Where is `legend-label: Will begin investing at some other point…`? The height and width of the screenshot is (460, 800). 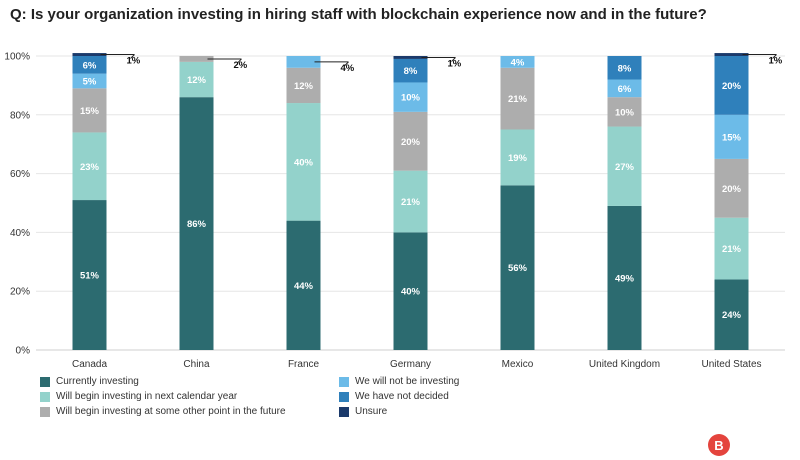
legend-label: Will begin investing at some other point… is located at coordinates (171, 411).